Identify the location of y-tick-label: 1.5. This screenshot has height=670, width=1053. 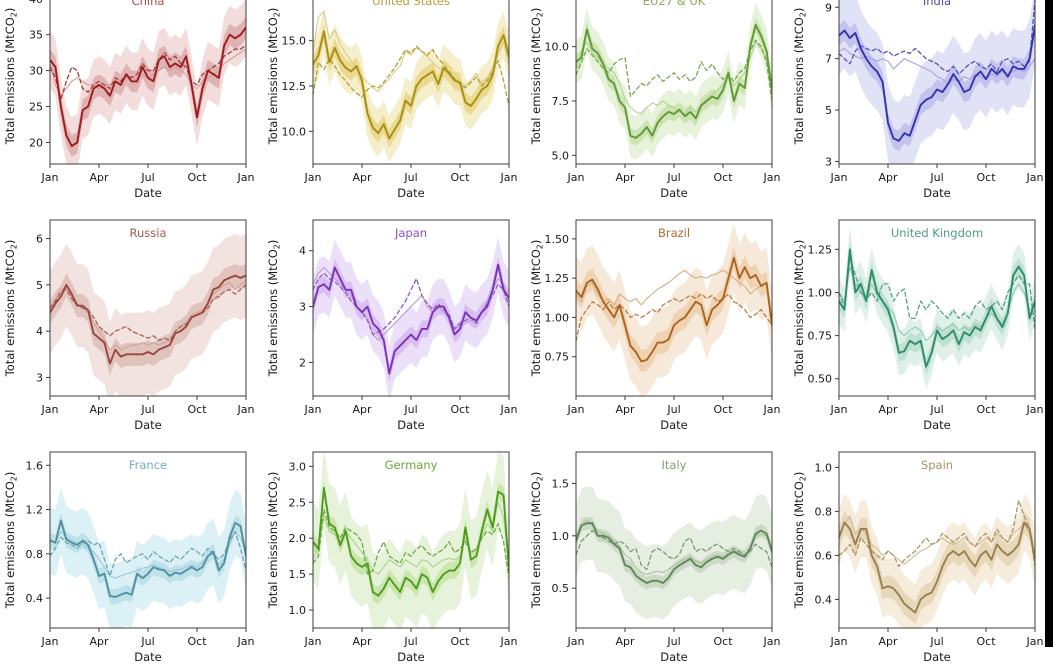
(298, 574).